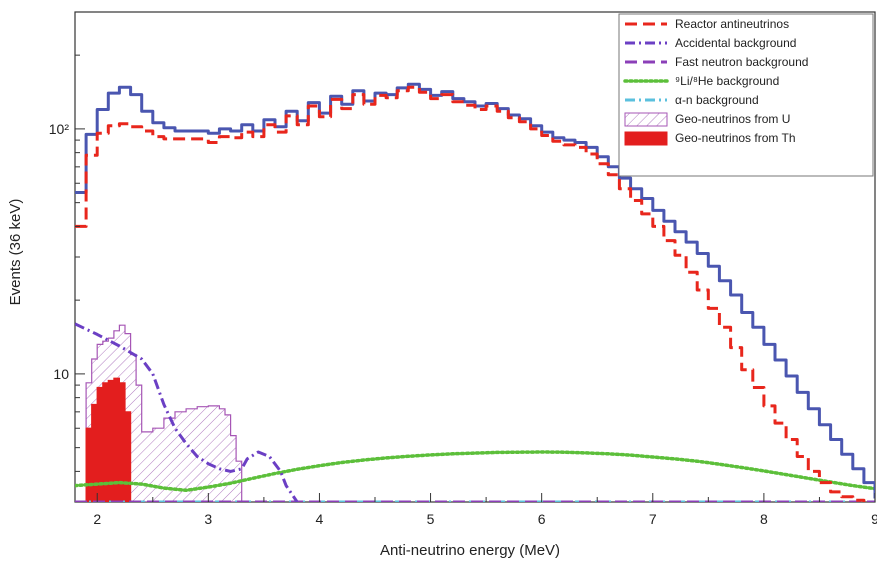 The width and height of the screenshot is (877, 563). What do you see at coordinates (431, 519) in the screenshot?
I see `x-tick-label: 5` at bounding box center [431, 519].